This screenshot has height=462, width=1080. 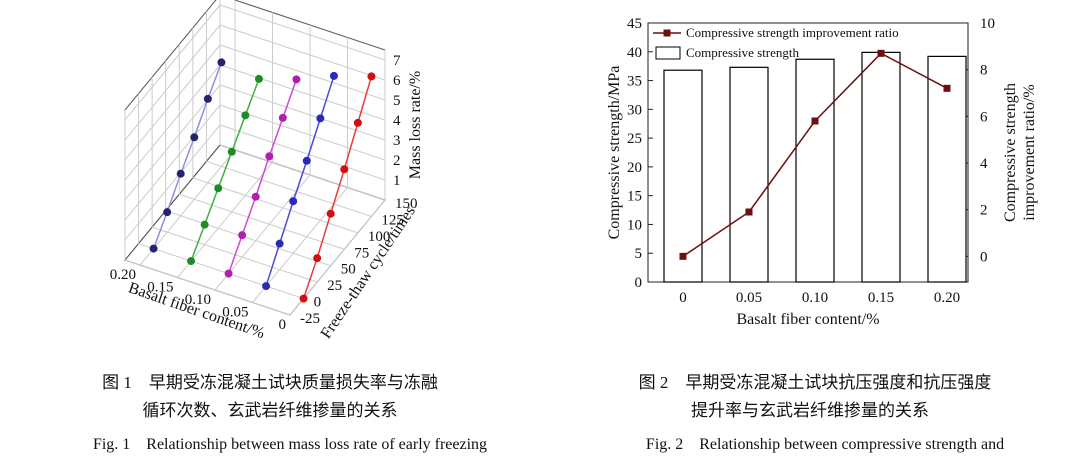 I want to click on caption: 循环次数、玄武岩纤维掺量的关系, so click(x=270, y=410).